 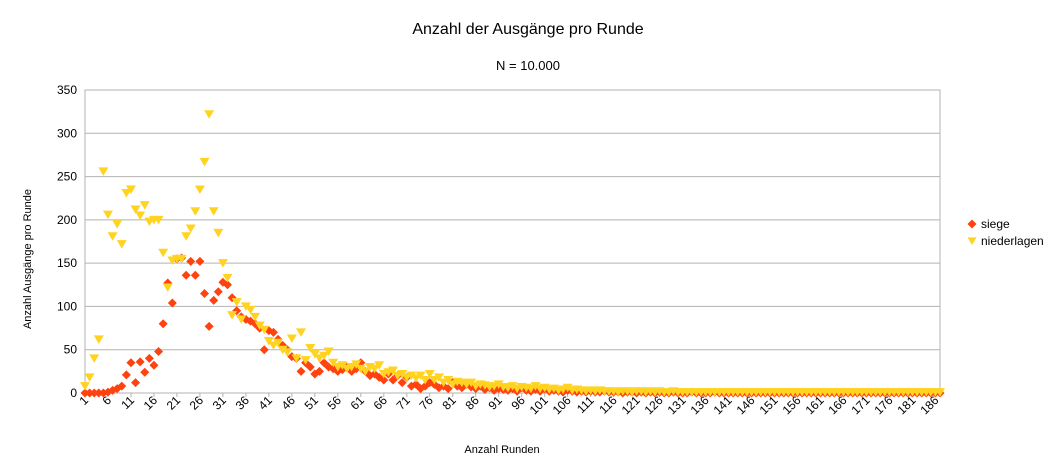 I want to click on x-tick-label: 51, so click(x=312, y=403).